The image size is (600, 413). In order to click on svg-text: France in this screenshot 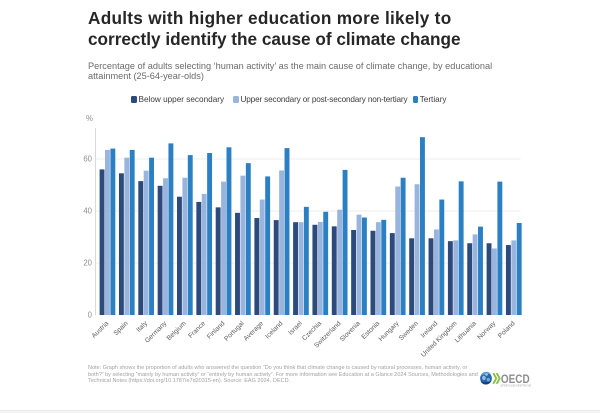, I will do `click(197, 330)`.